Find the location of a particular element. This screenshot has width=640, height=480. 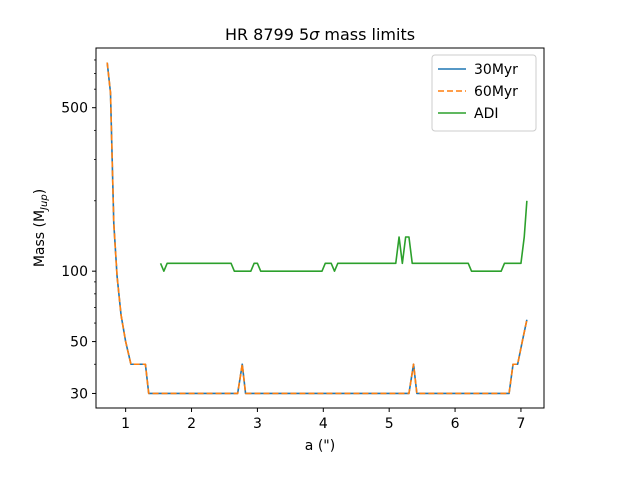

y-axis-label: Mass (MJup) is located at coordinates (41, 228).